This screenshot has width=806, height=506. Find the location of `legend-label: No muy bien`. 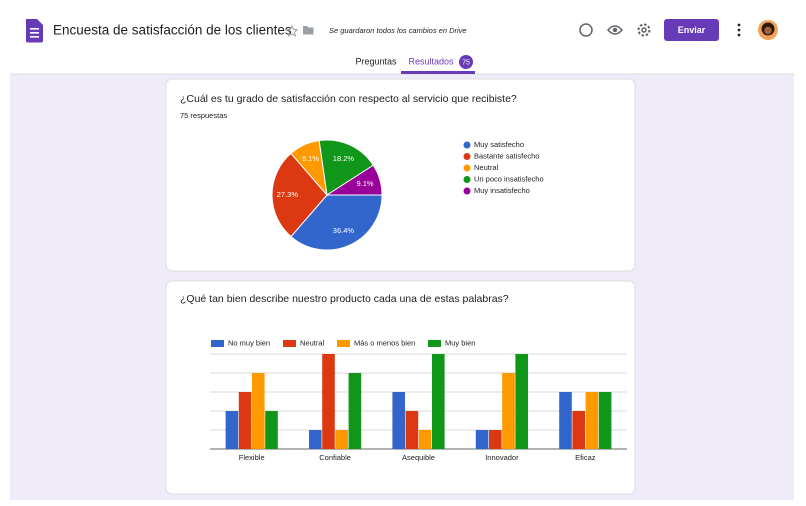

legend-label: No muy bien is located at coordinates (249, 342).